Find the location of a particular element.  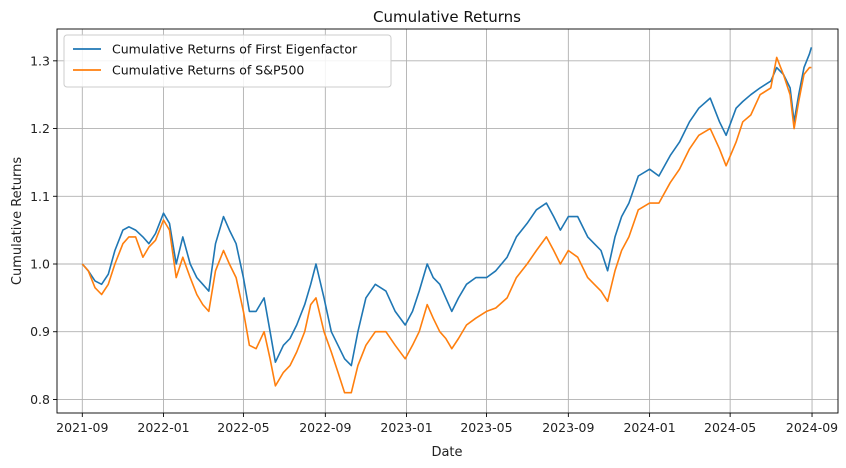

x-tick-label: 2024-05 is located at coordinates (730, 427).